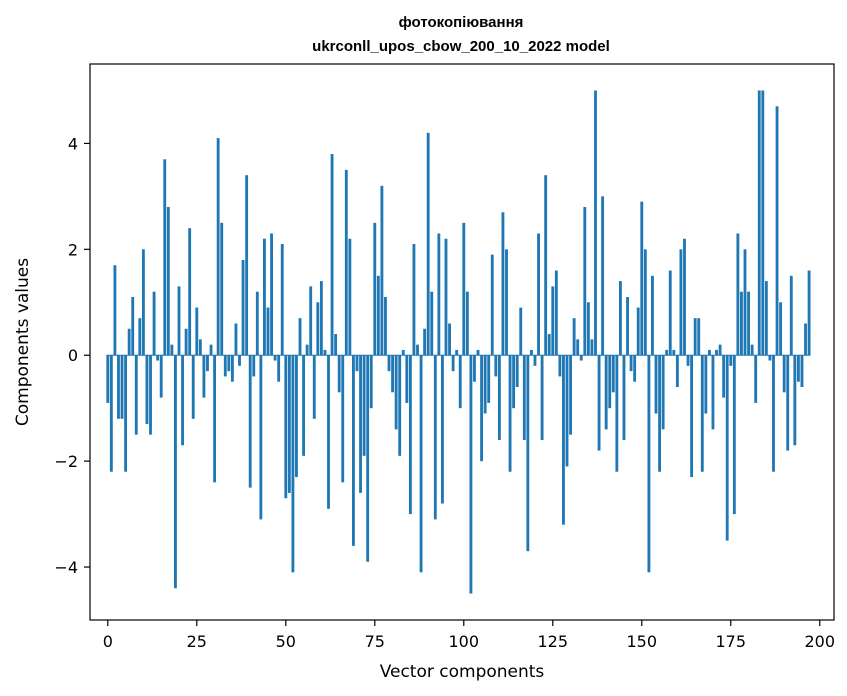 The width and height of the screenshot is (847, 696). What do you see at coordinates (66, 567) in the screenshot?
I see `y-tick-label: −4` at bounding box center [66, 567].